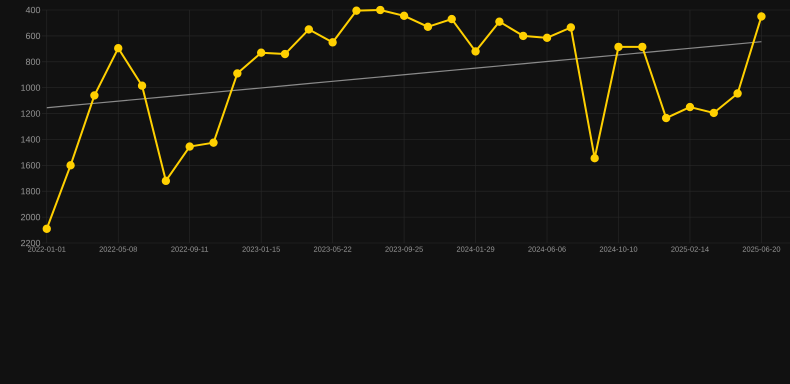 The image size is (790, 384). Describe the element at coordinates (30, 165) in the screenshot. I see `y-tick-label: 1600` at that location.